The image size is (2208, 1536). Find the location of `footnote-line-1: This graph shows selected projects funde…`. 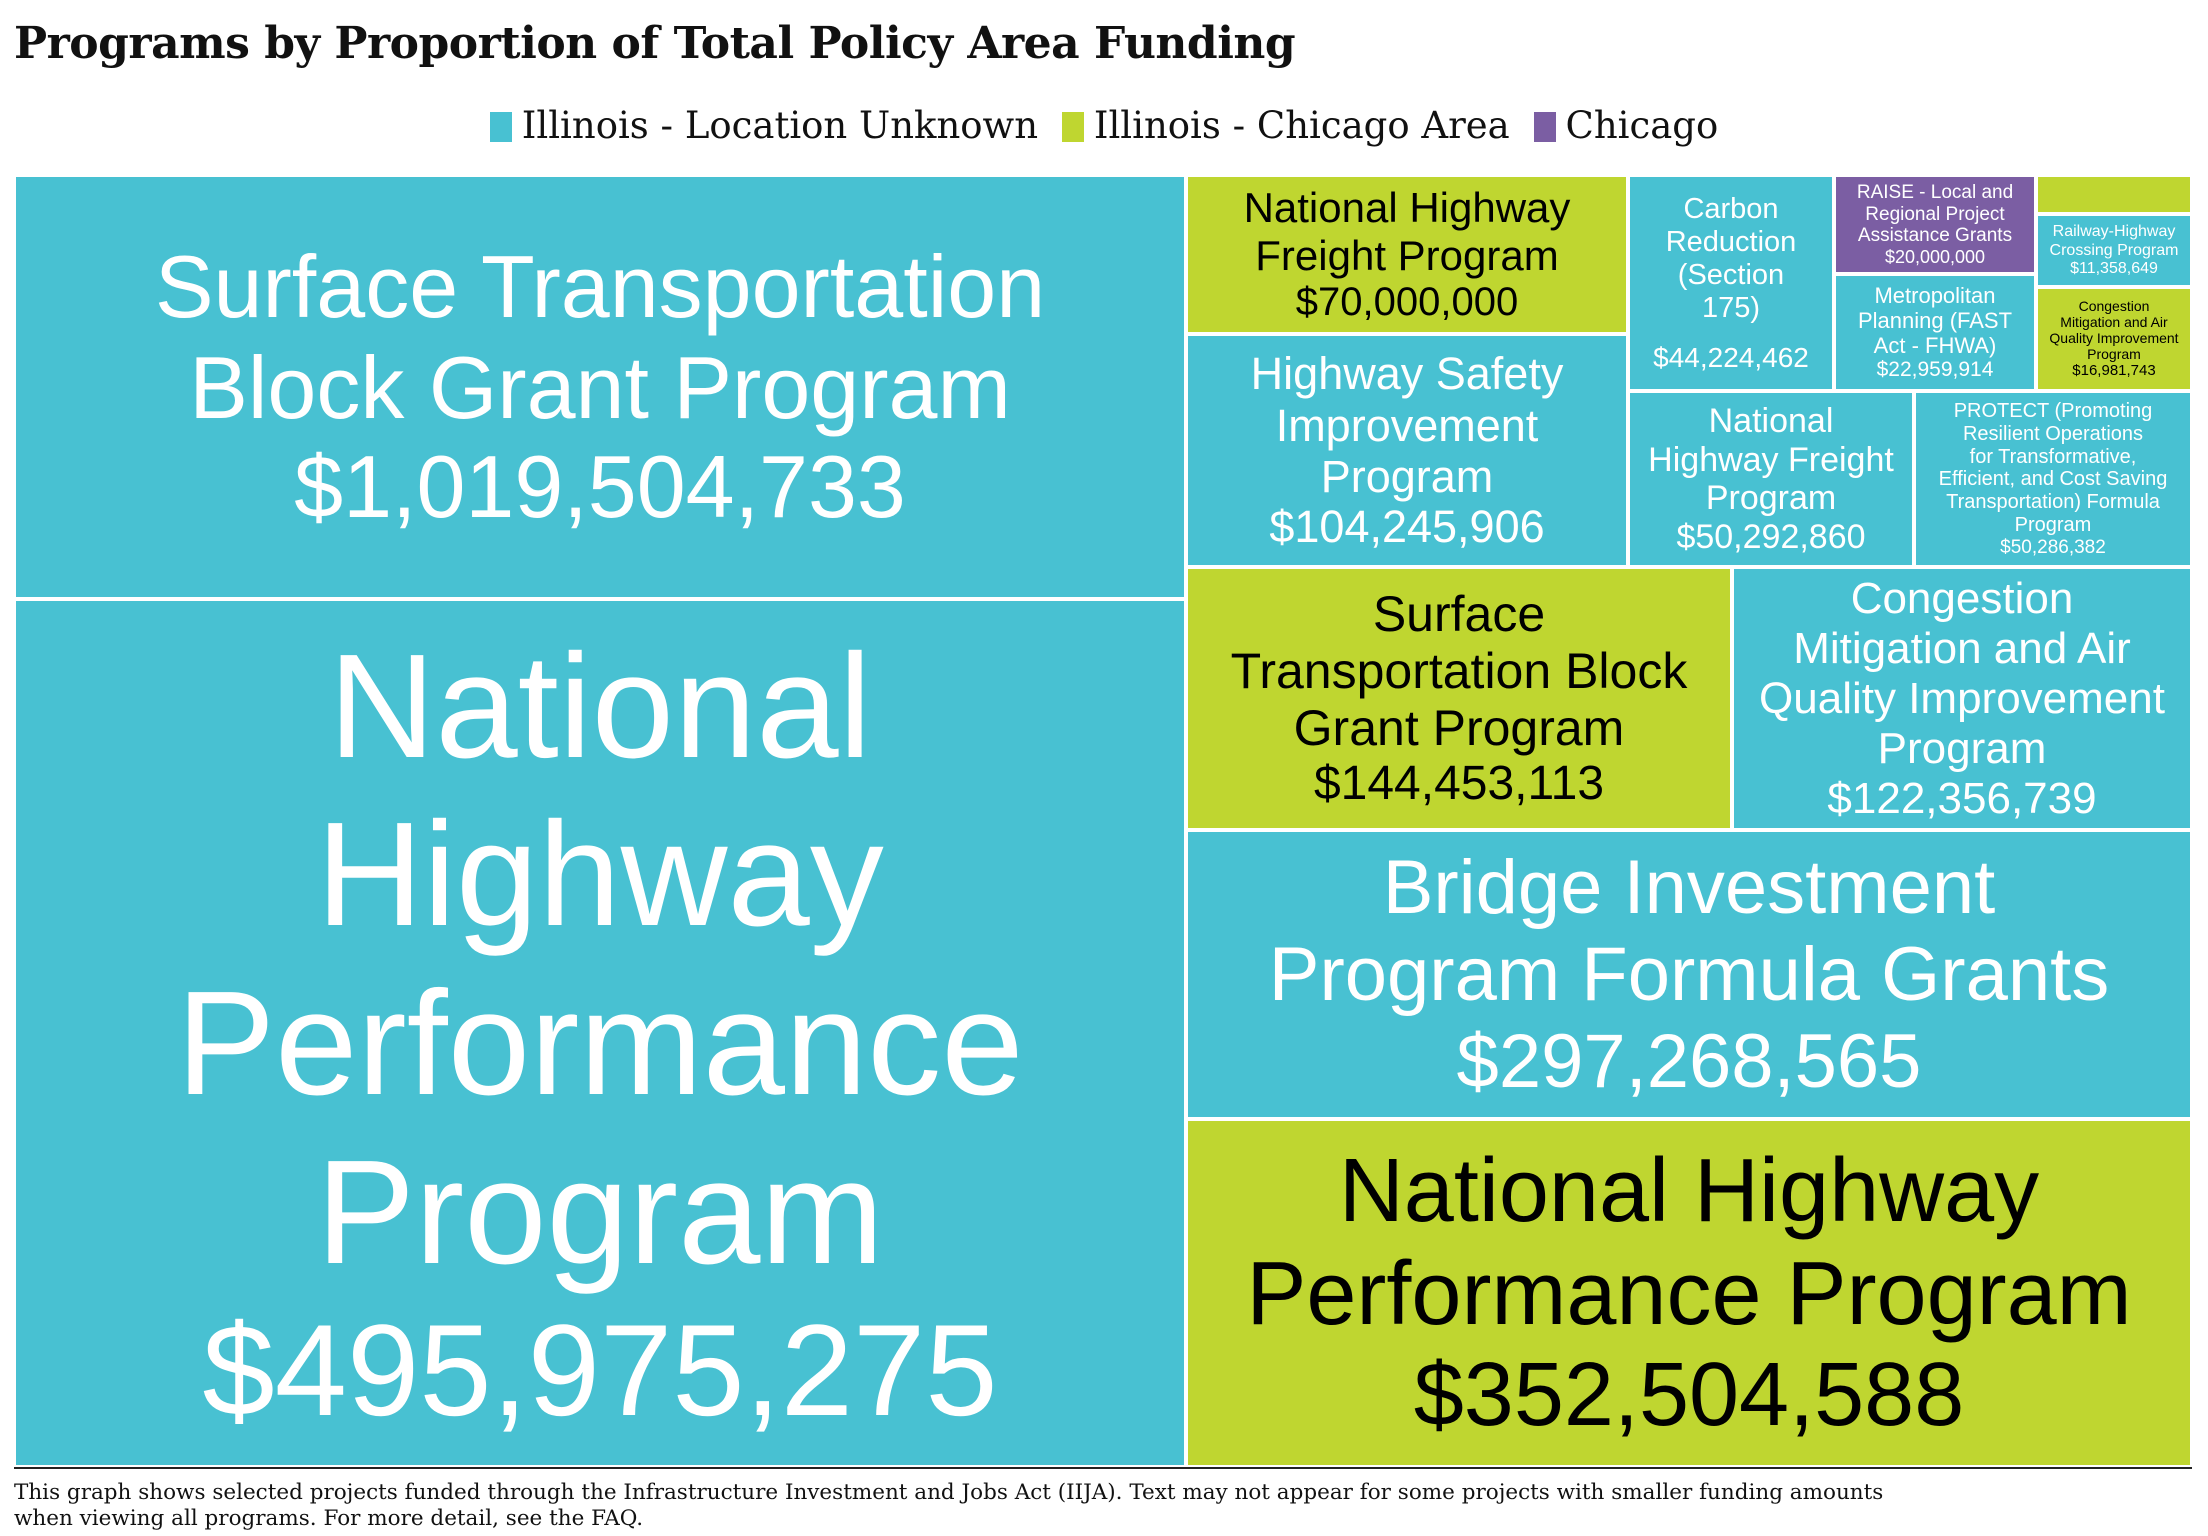

footnote-line-1: This graph shows selected projects funde… is located at coordinates (949, 1492).